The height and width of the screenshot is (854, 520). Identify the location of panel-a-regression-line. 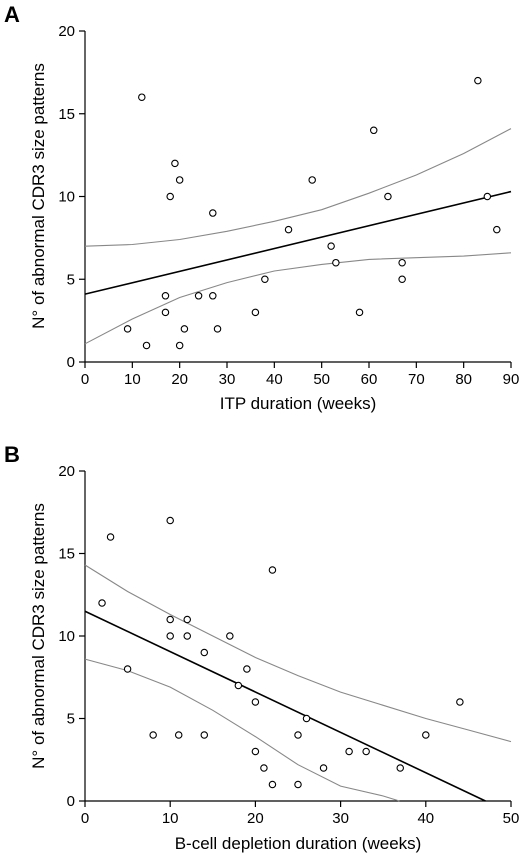
(298, 242).